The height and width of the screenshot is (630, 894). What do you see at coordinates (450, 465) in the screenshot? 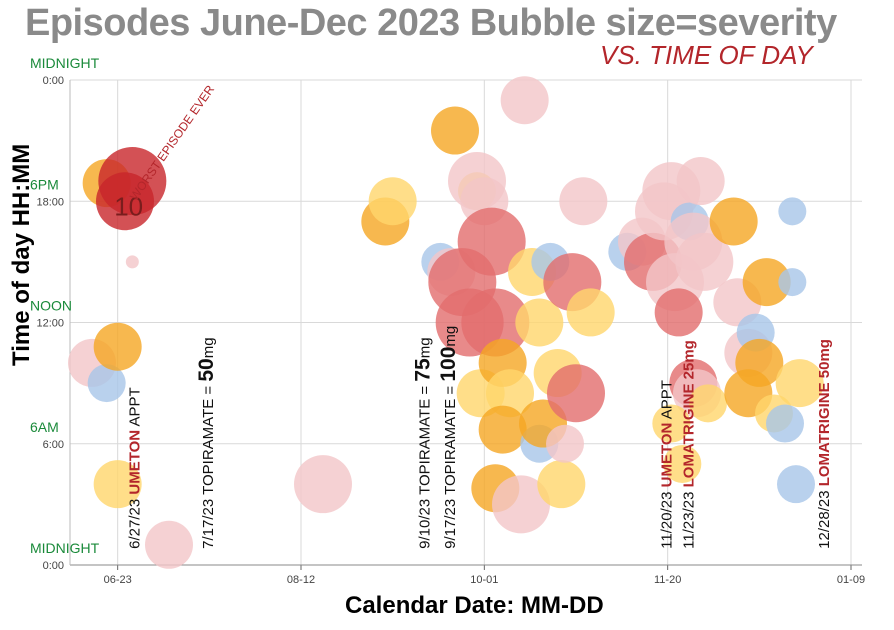
I see `annotation-run: 9/17/23 TOPIRAMATE =` at bounding box center [450, 465].